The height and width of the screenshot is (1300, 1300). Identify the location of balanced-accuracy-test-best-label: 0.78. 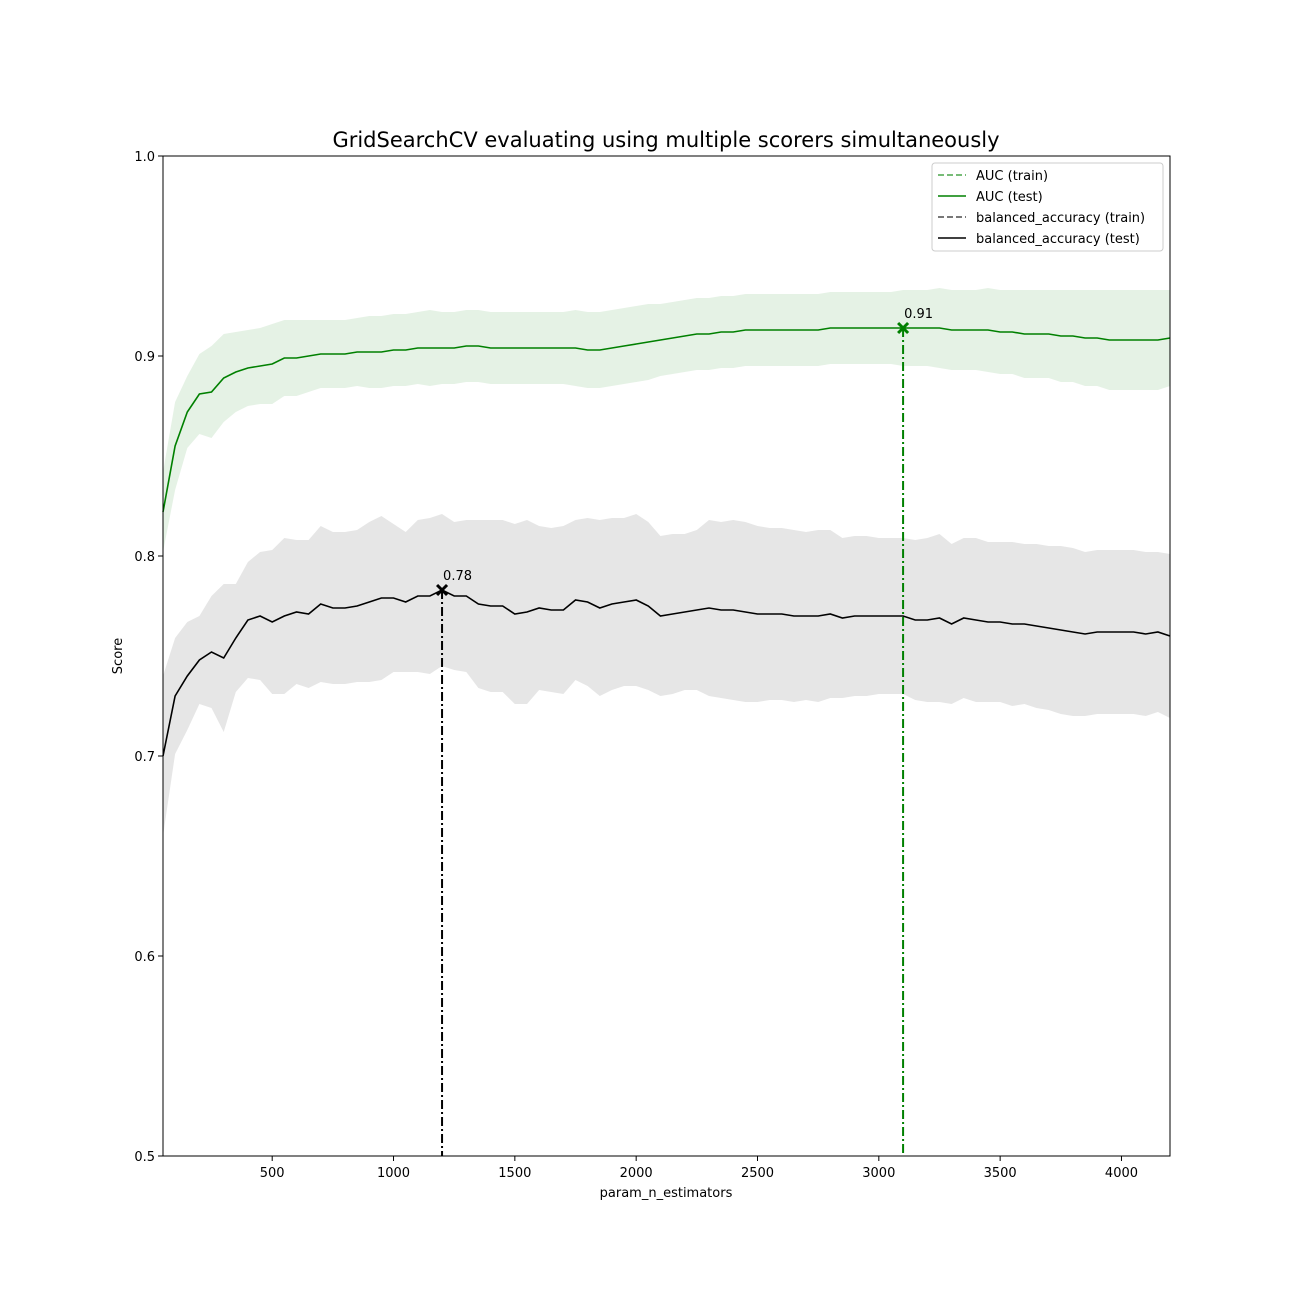
(457, 576).